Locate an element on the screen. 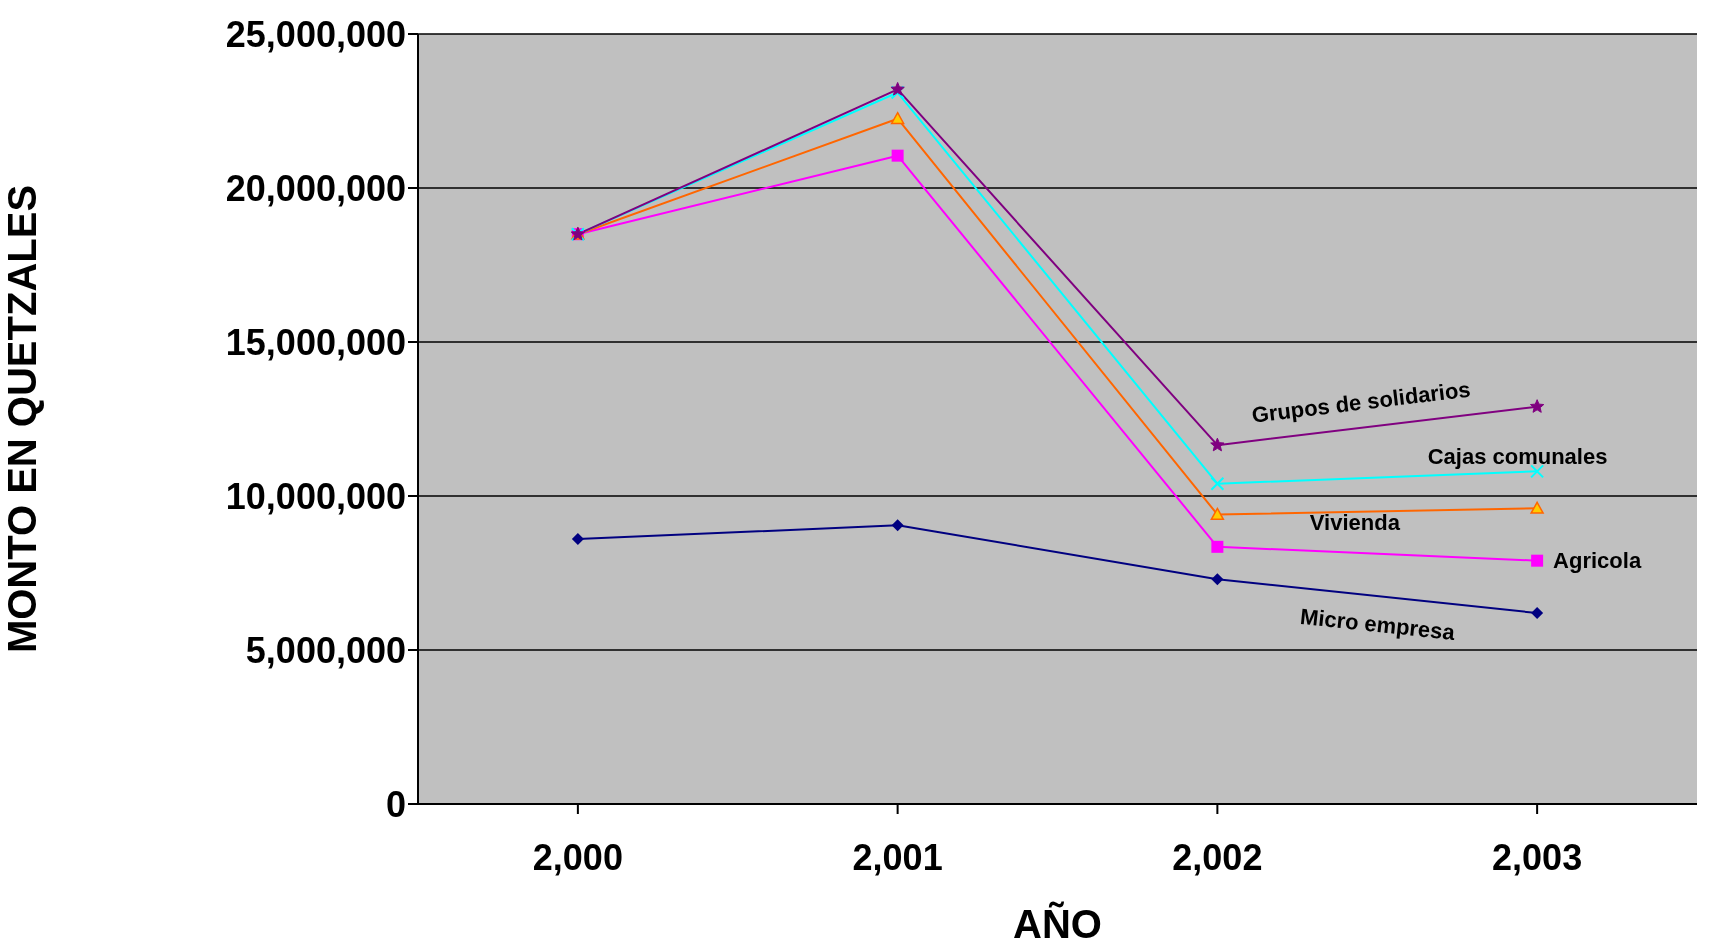 This screenshot has width=1709, height=952. y-tick-label: 15,000,000 is located at coordinates (315, 342).